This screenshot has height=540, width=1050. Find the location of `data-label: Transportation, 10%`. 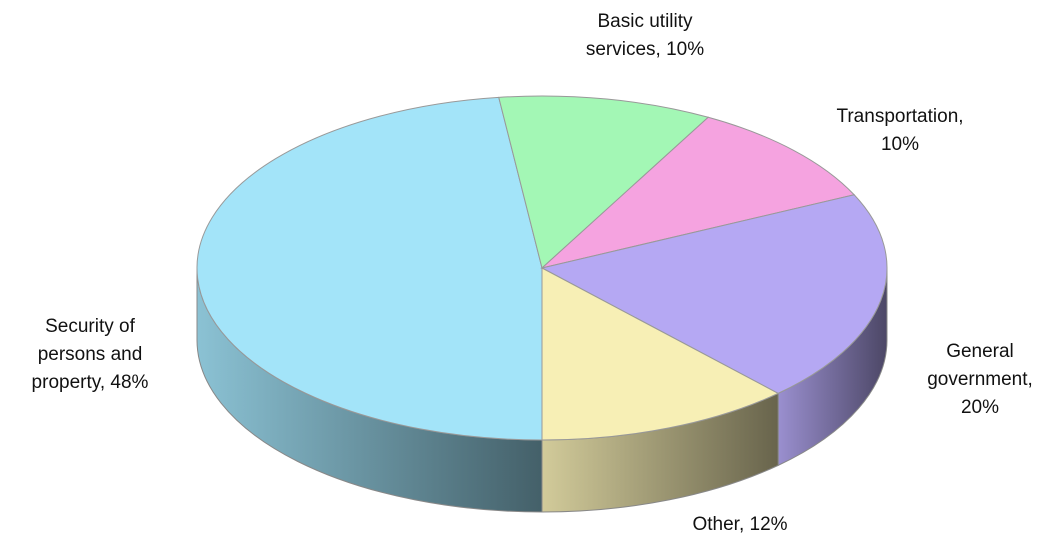

data-label: Transportation, 10% is located at coordinates (899, 130).